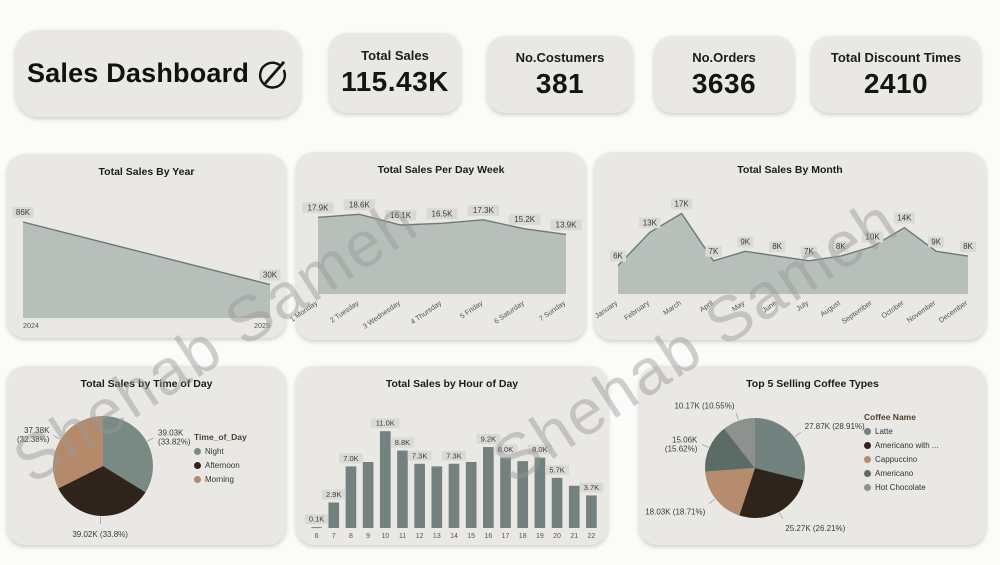 The height and width of the screenshot is (565, 1000). What do you see at coordinates (672, 307) in the screenshot?
I see `x-axis-label: March` at bounding box center [672, 307].